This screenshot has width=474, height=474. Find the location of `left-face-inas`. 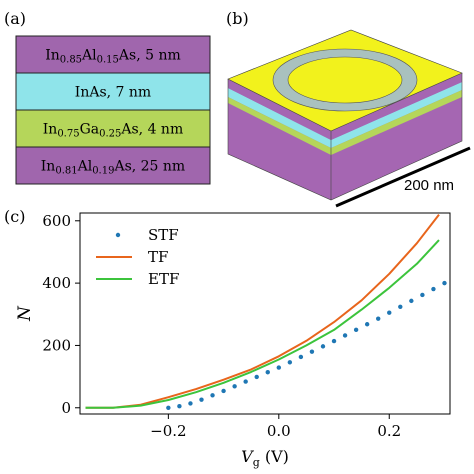

left-face-inas is located at coordinates (279, 118).